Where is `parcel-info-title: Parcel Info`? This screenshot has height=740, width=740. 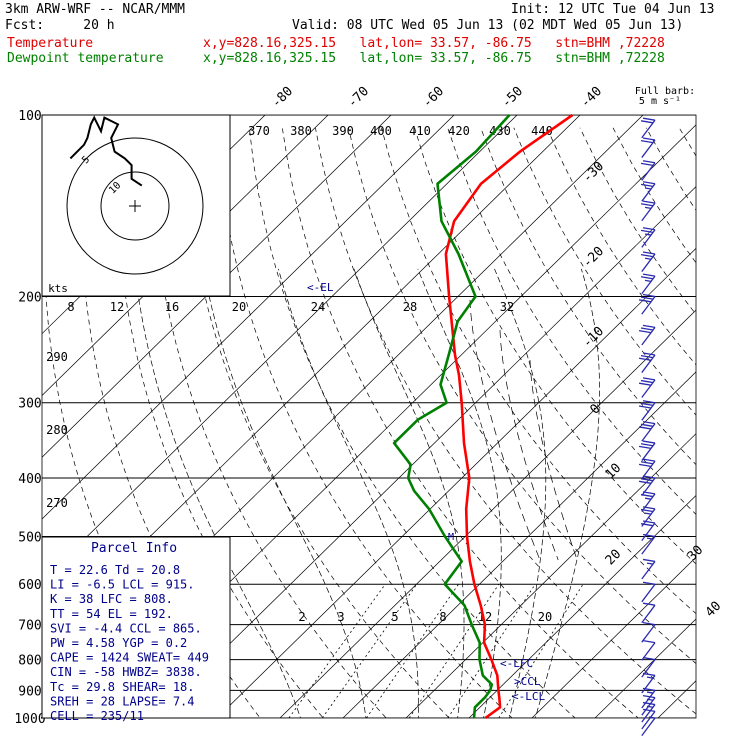 parcel-info-title: Parcel Info is located at coordinates (134, 548).